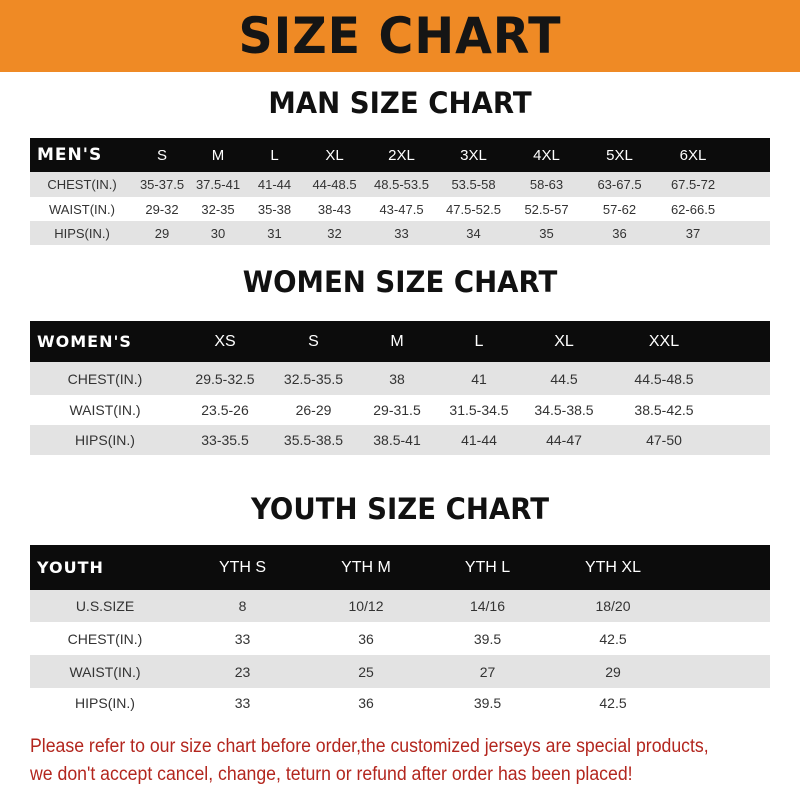 The height and width of the screenshot is (800, 800). Describe the element at coordinates (313, 410) in the screenshot. I see `measurement-cell: 26-29` at that location.